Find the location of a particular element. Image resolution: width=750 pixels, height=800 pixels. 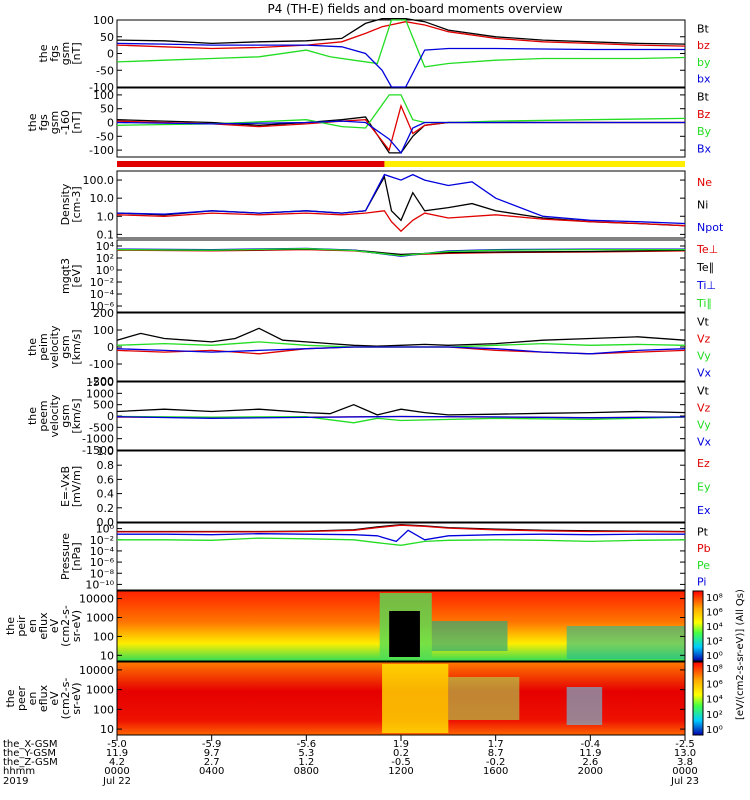

x-row-label: 2019 is located at coordinates (15, 781).